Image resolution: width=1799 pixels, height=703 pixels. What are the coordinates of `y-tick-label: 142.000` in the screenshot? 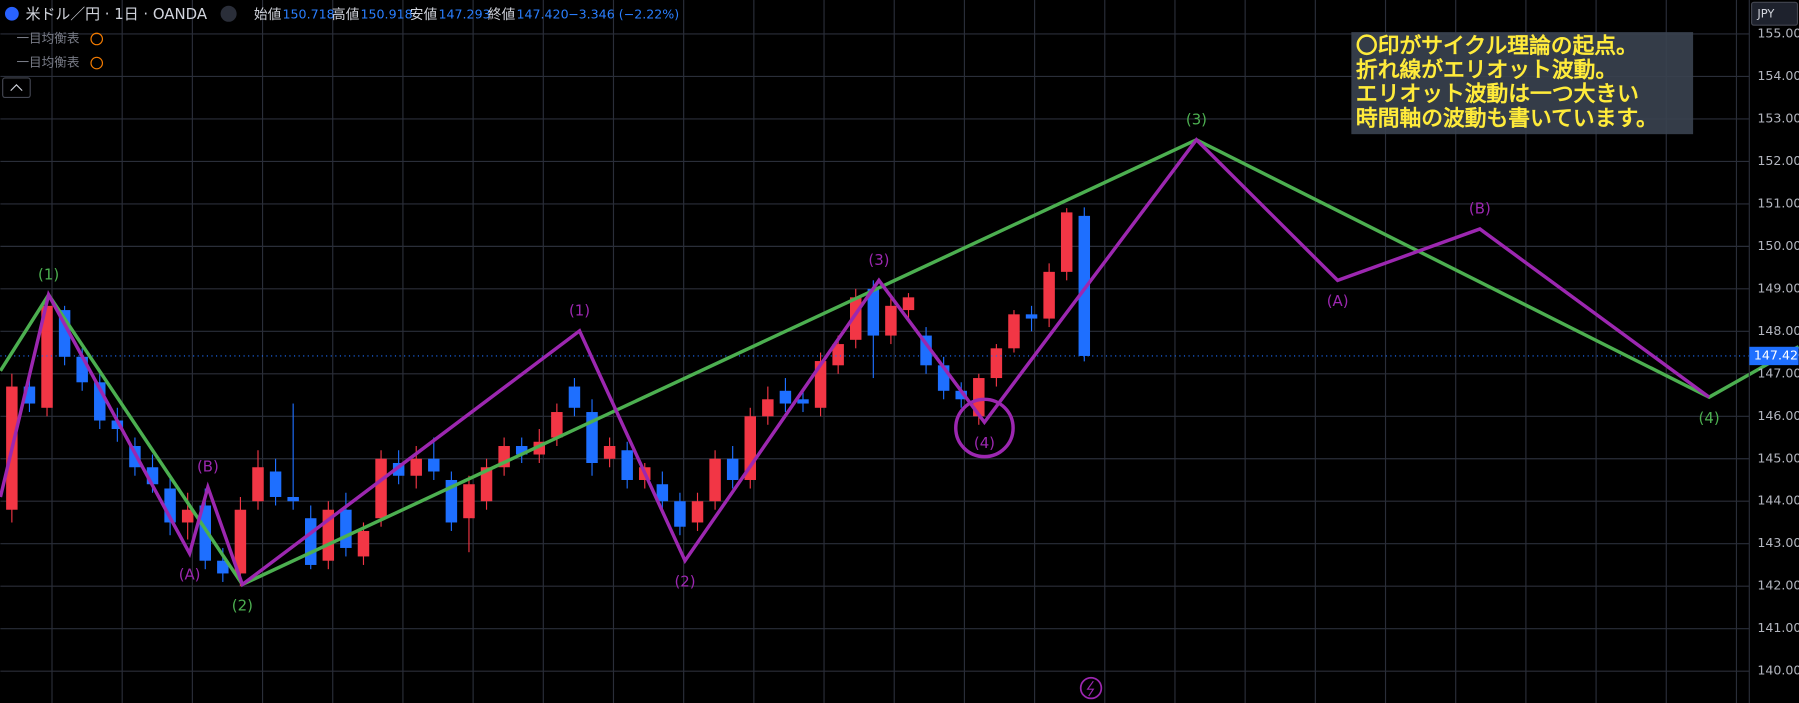 It's located at (1778, 585).